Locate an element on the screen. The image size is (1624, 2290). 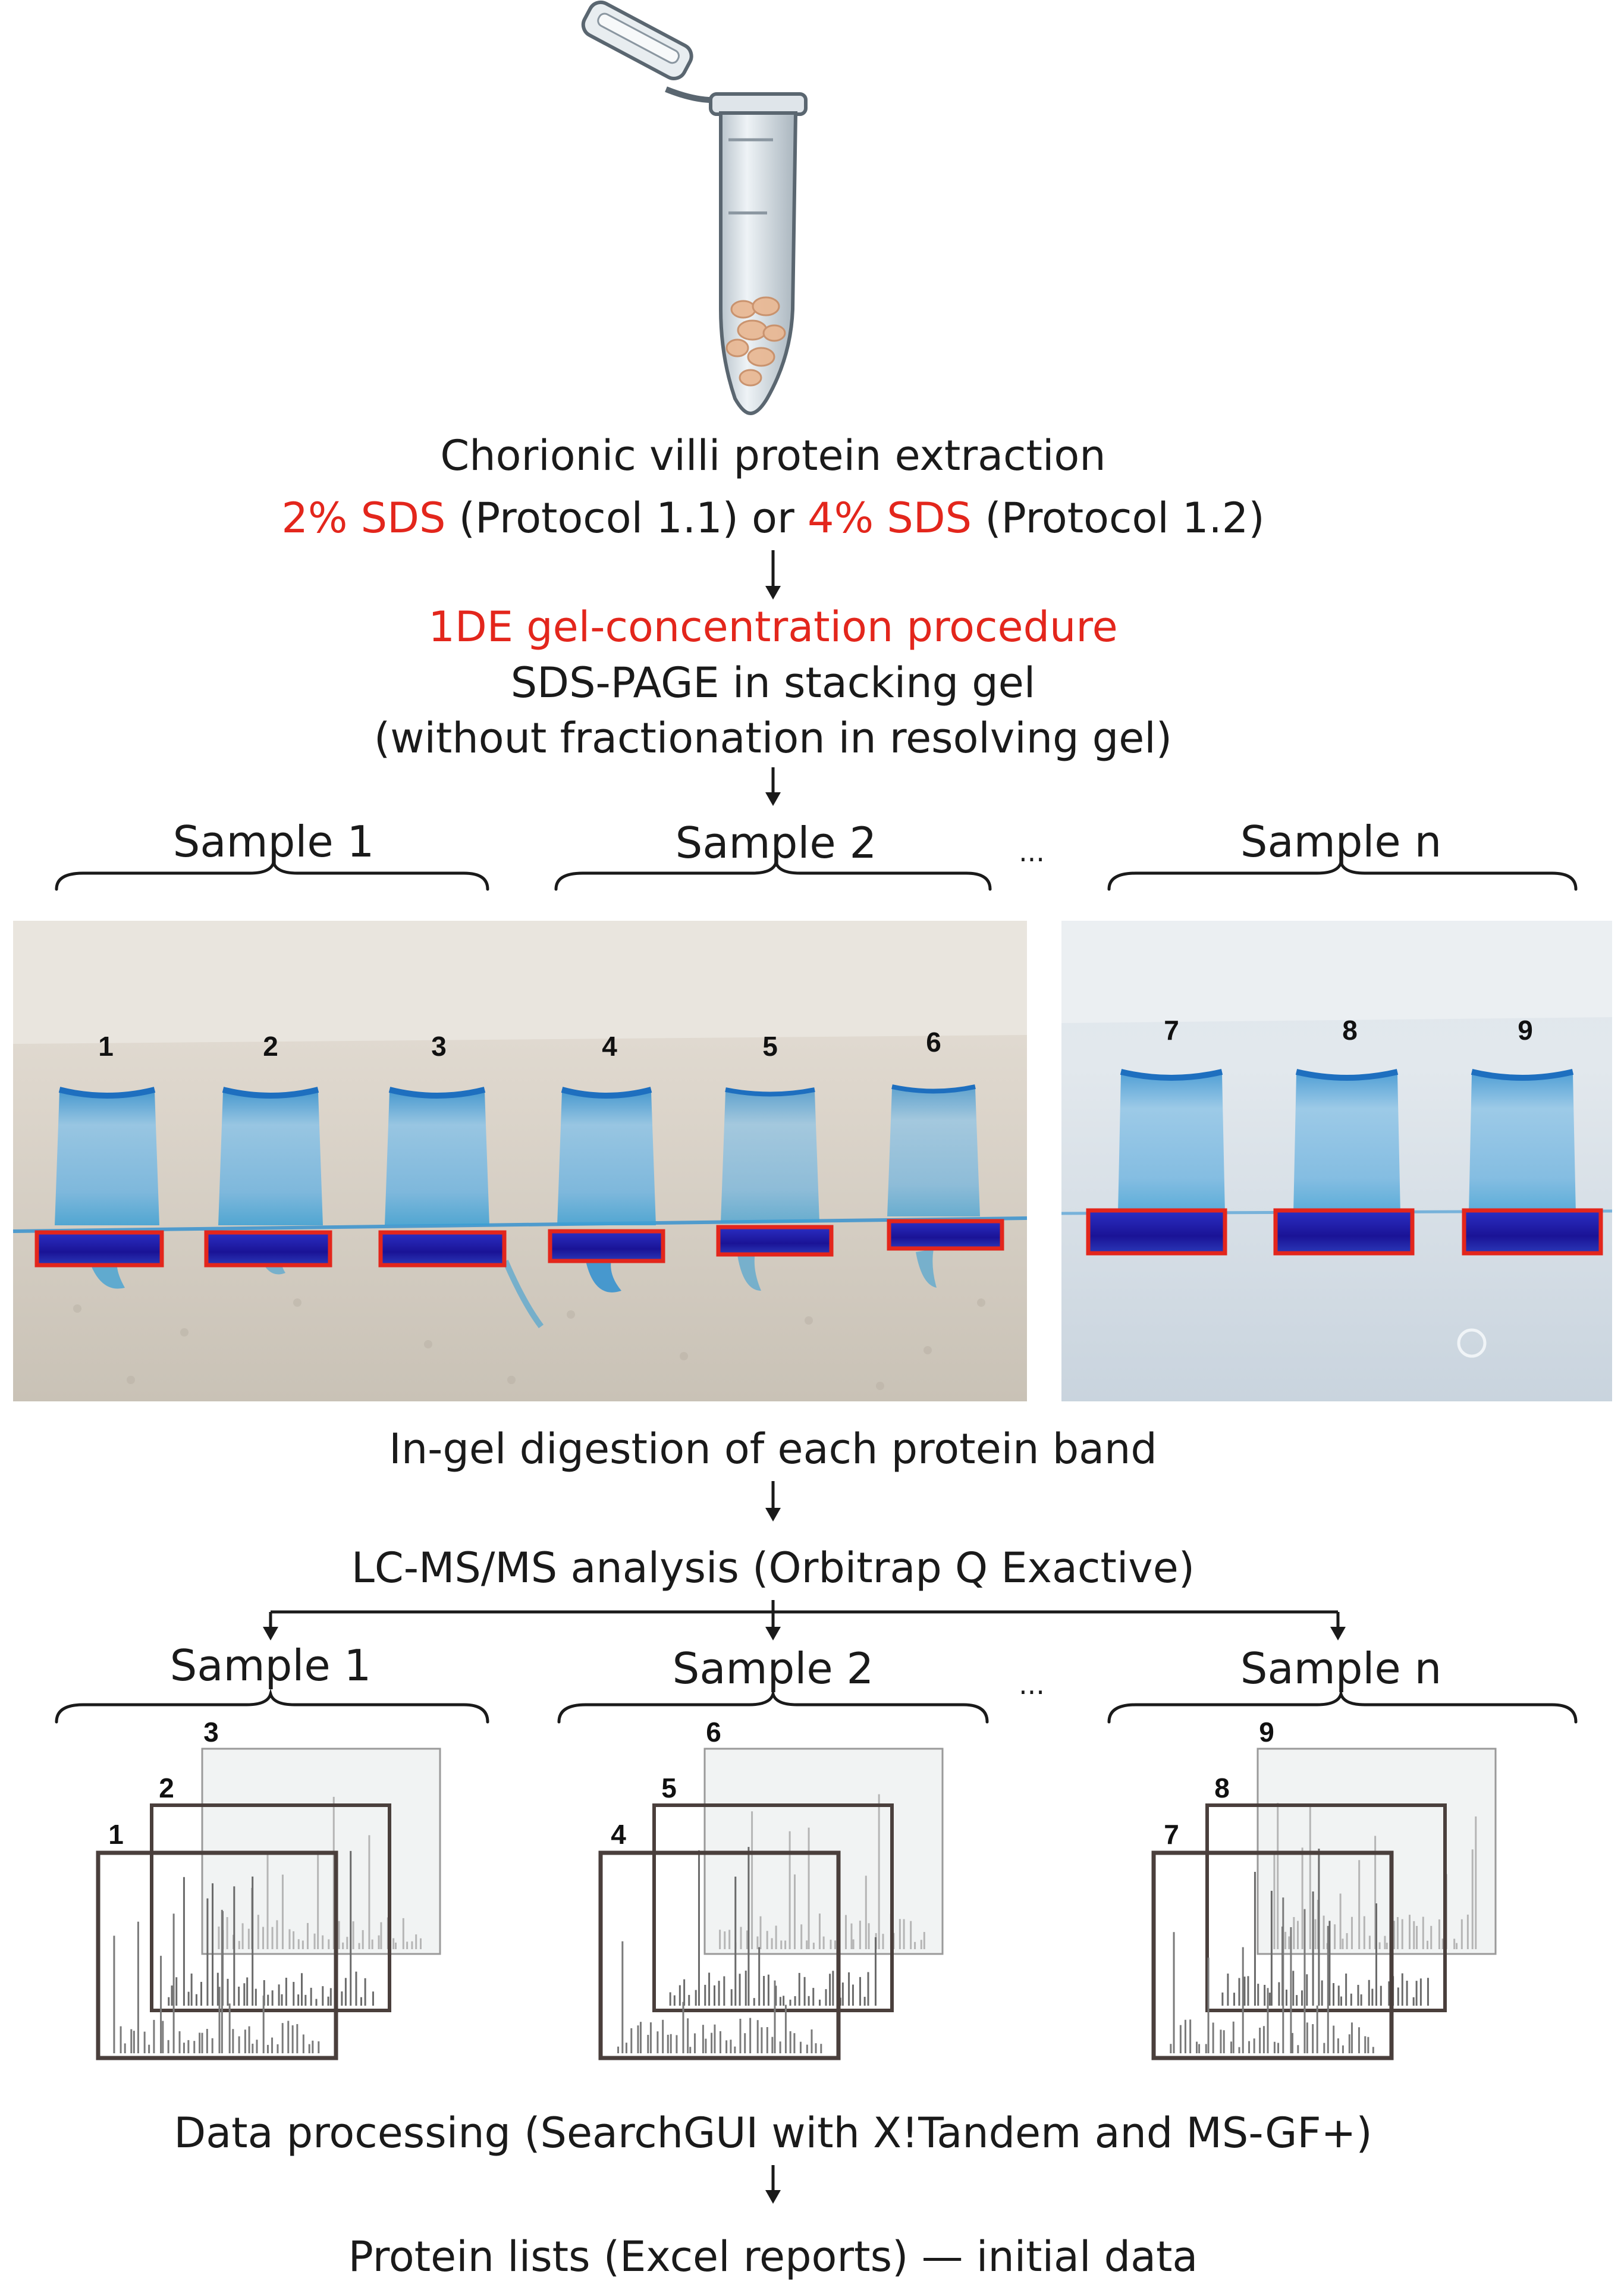
sds-4-percent: 4% SDS is located at coordinates (890, 518).